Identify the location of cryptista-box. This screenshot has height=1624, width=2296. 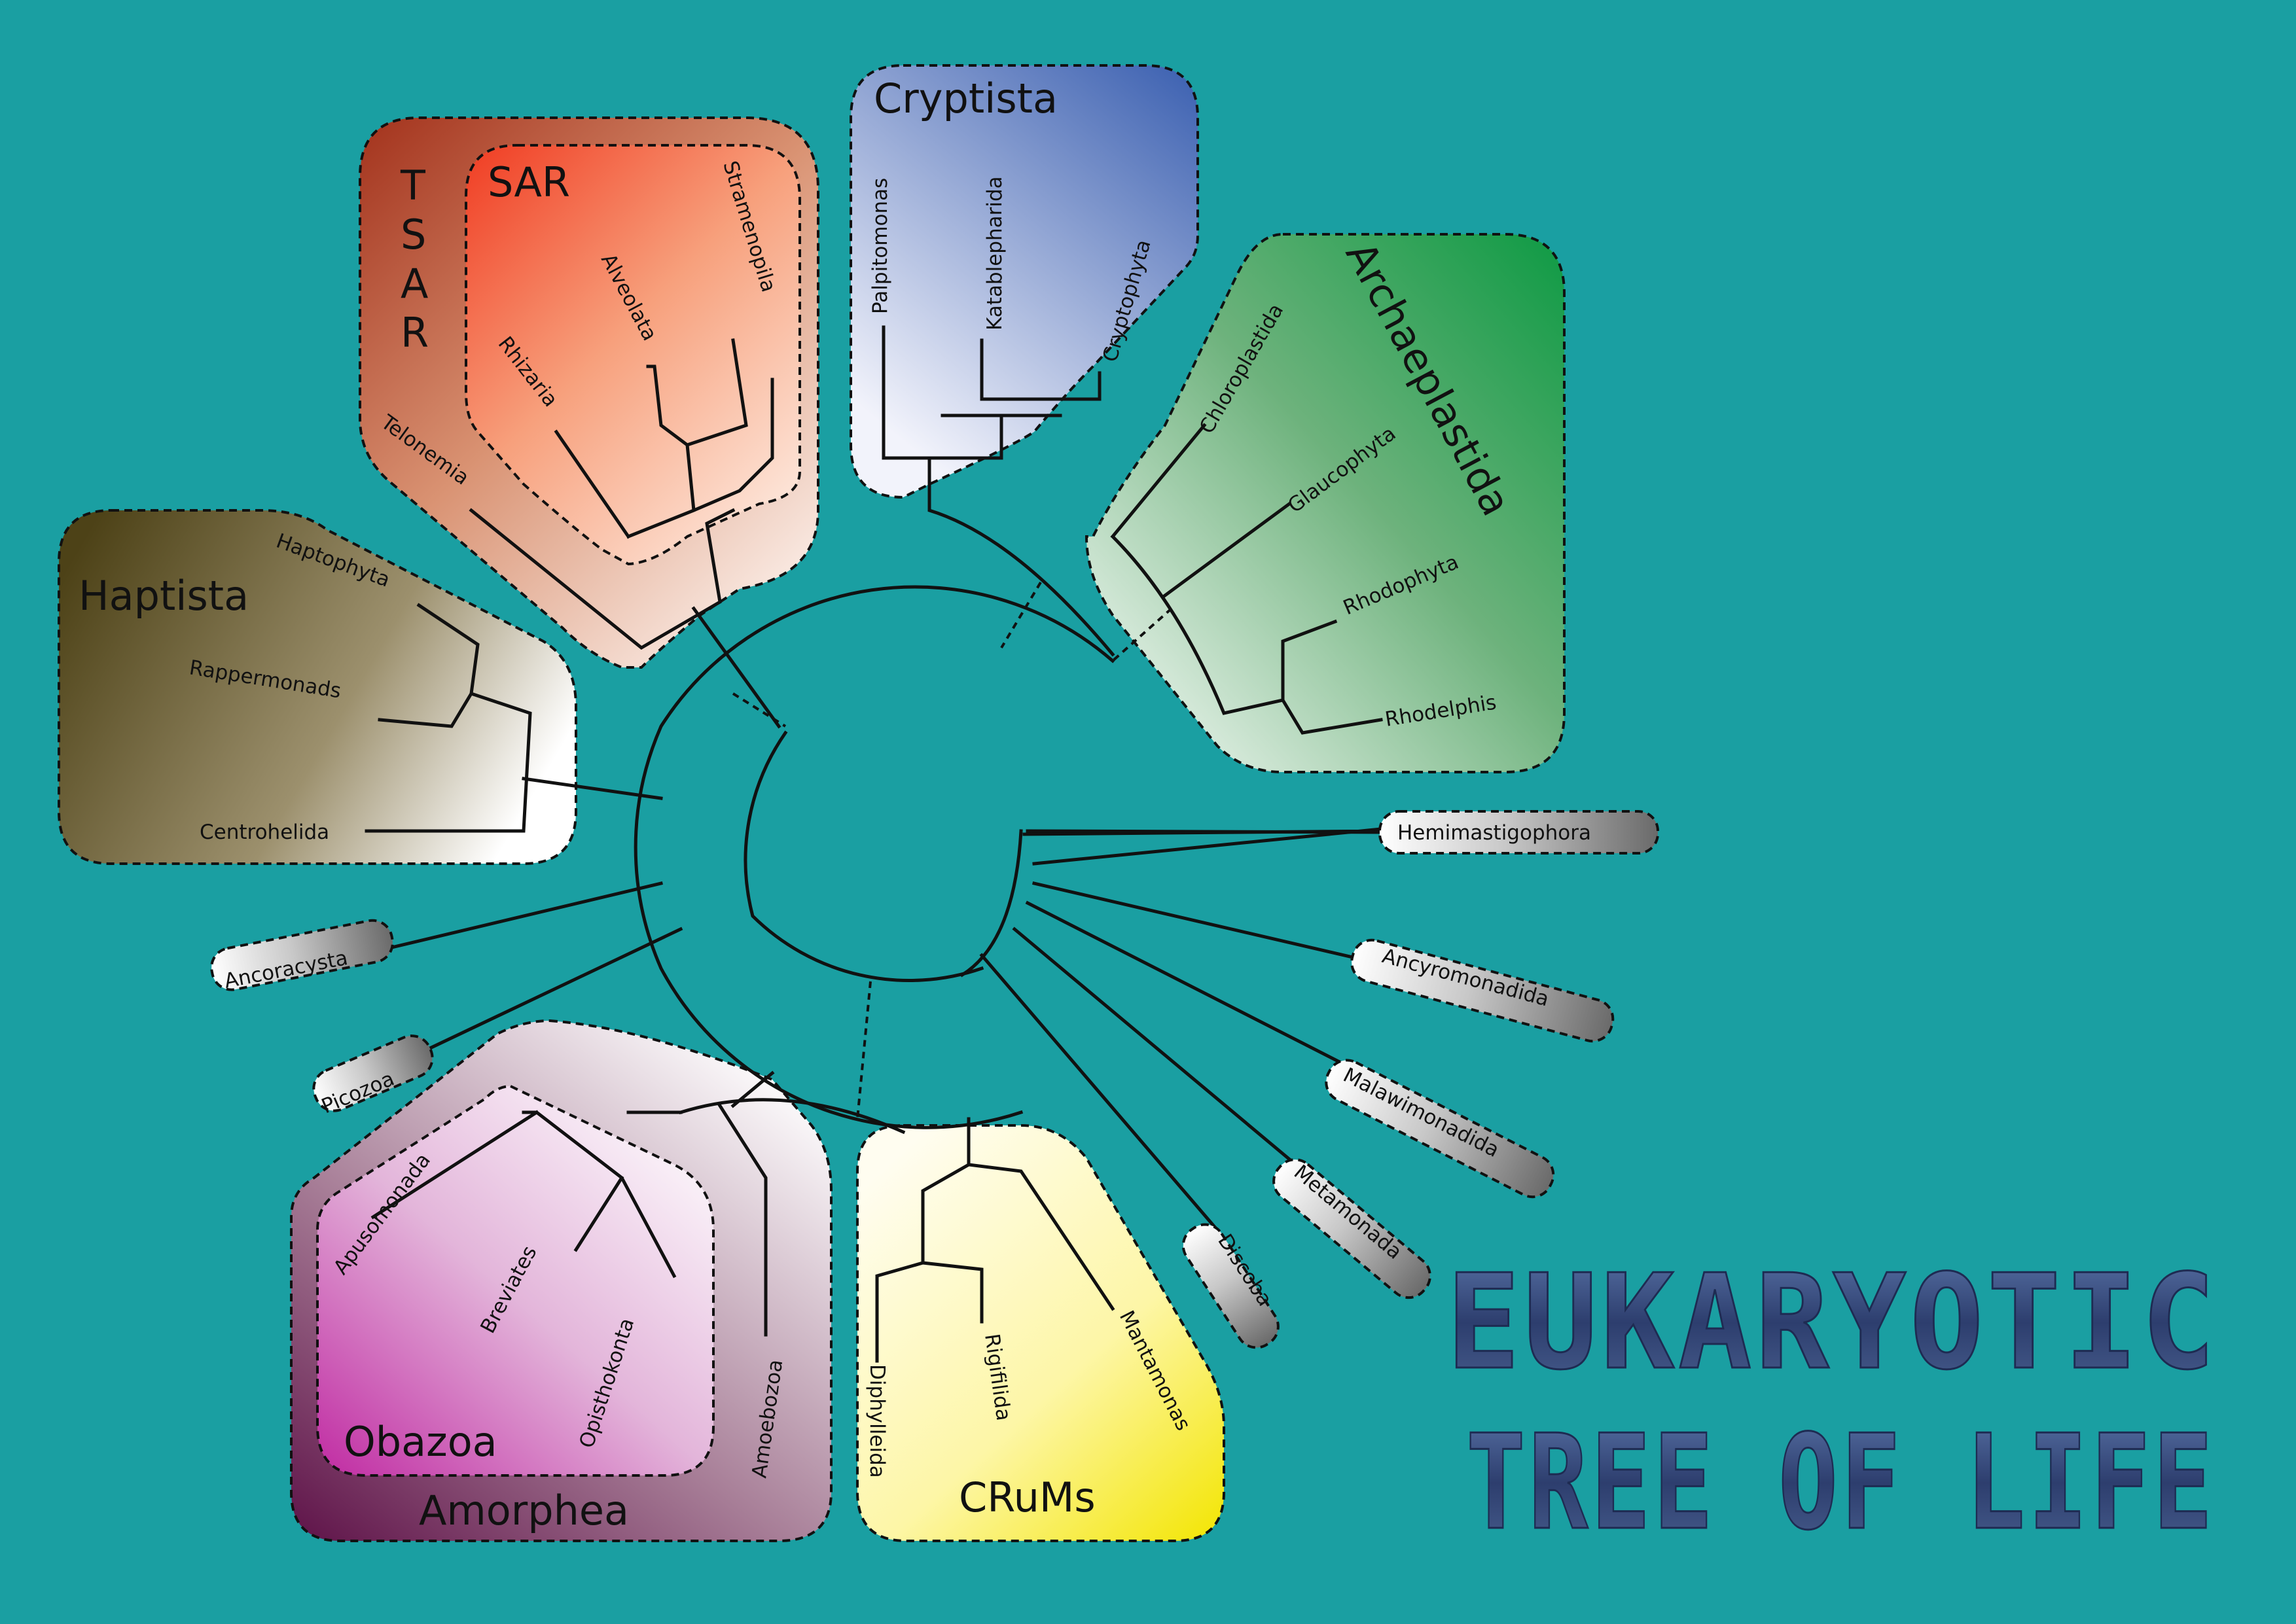
(1024, 281).